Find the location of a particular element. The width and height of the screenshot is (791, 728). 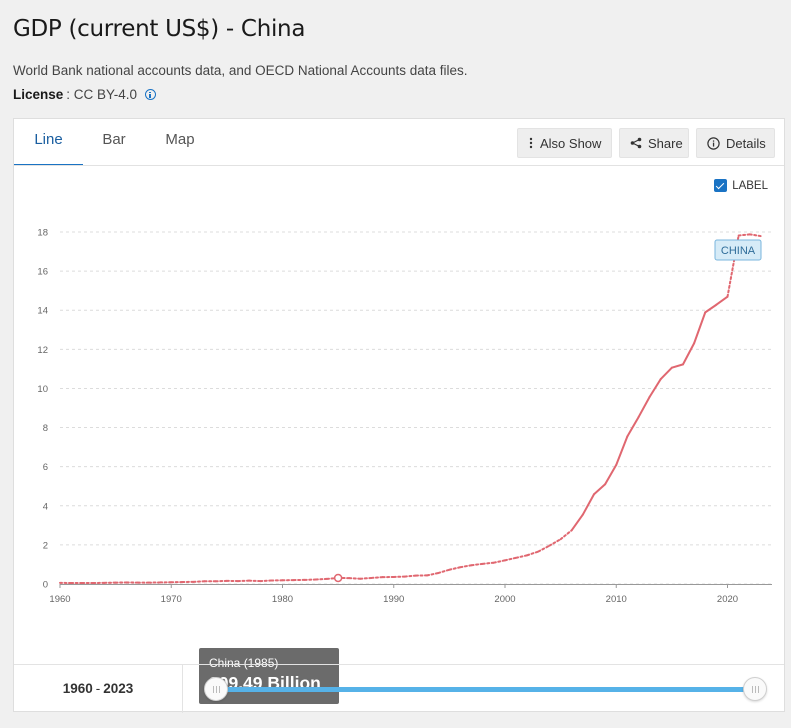

series-label-china: CHINA is located at coordinates (738, 251).